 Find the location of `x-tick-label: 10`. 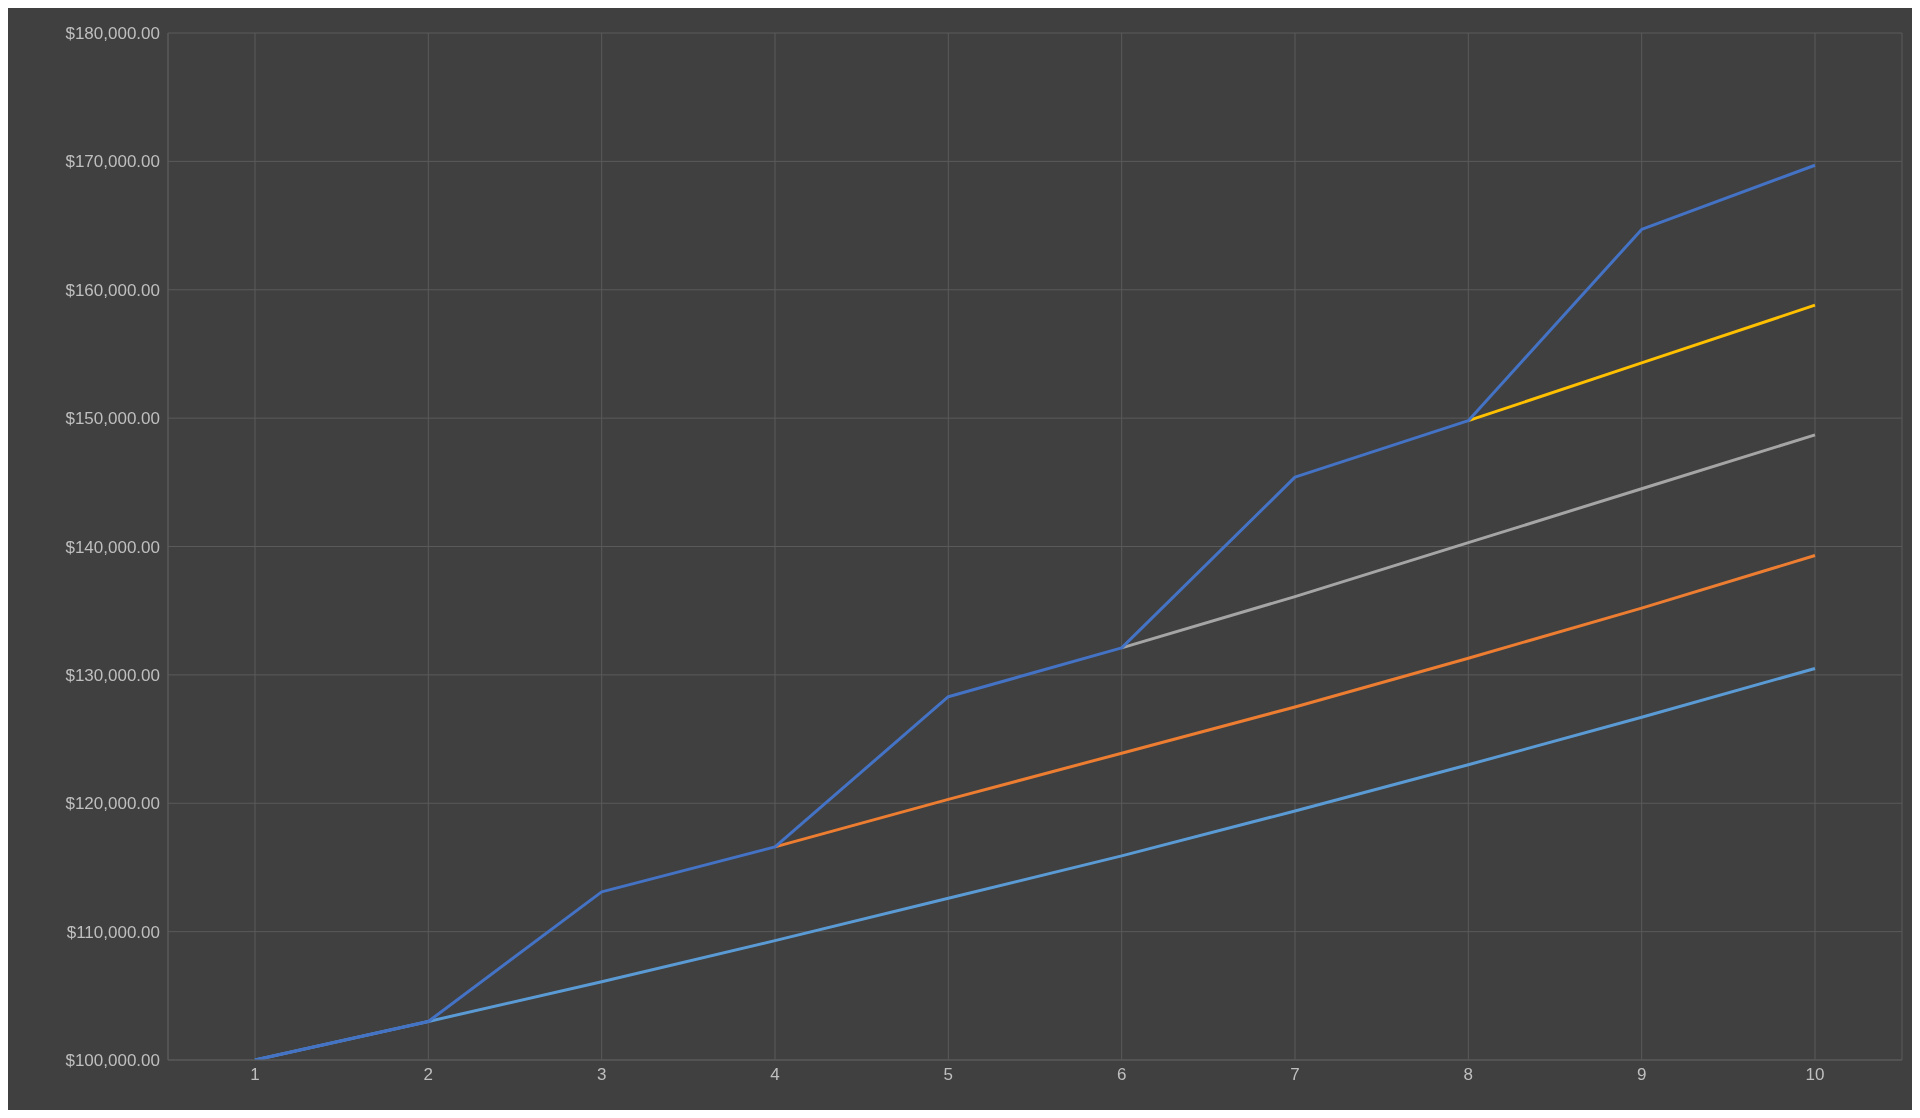

x-tick-label: 10 is located at coordinates (1815, 1075).